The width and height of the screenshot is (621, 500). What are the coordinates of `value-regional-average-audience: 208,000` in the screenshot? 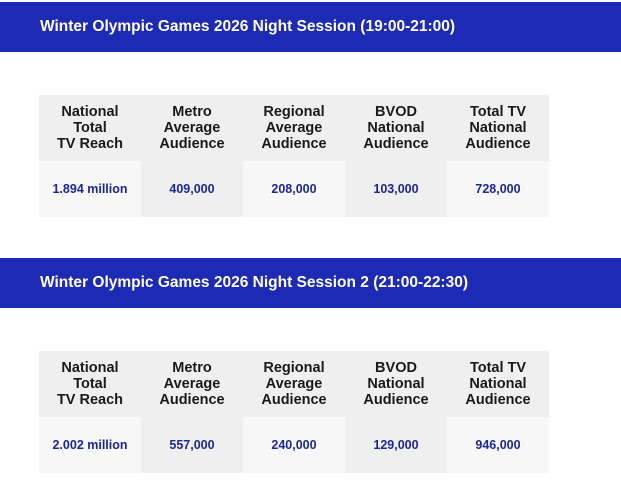 It's located at (294, 189).